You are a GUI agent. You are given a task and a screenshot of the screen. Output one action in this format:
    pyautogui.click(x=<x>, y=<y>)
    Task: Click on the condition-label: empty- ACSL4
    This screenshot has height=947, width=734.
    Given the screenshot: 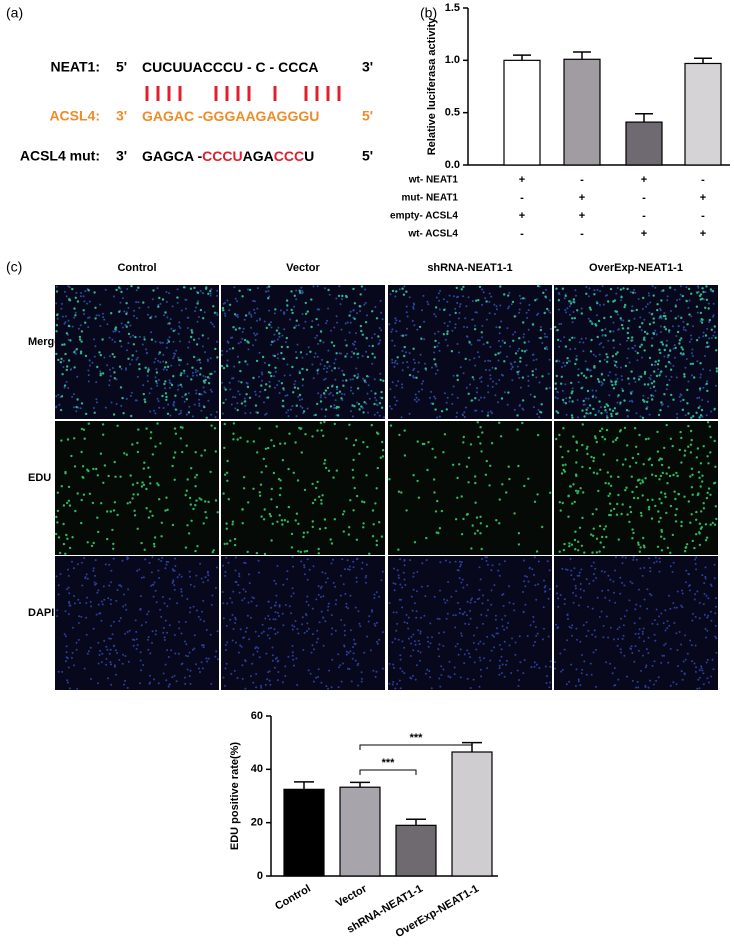 What is the action you would take?
    pyautogui.click(x=424, y=216)
    